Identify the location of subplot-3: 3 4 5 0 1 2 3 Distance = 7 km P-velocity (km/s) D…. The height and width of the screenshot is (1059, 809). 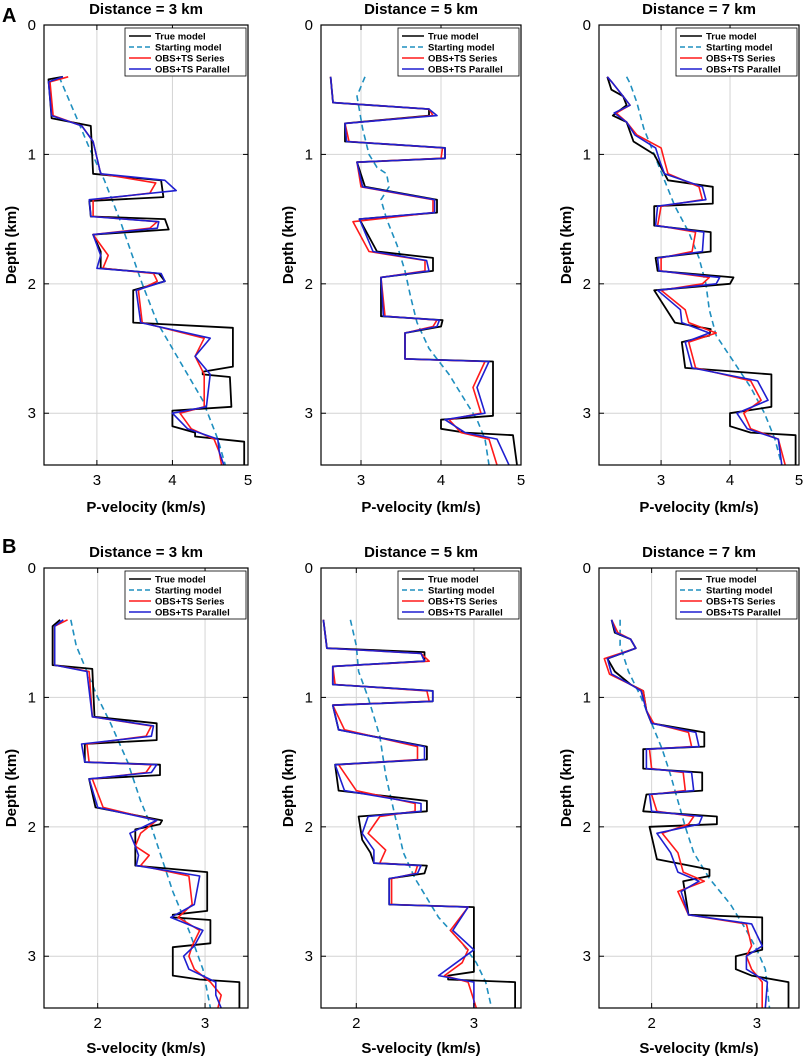
(680, 258).